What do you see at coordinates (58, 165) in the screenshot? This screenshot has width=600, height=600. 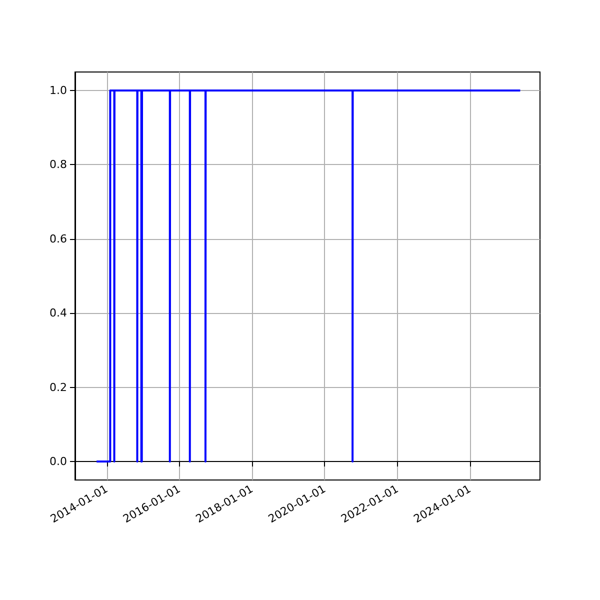 I see `y-tick-label: 0.8` at bounding box center [58, 165].